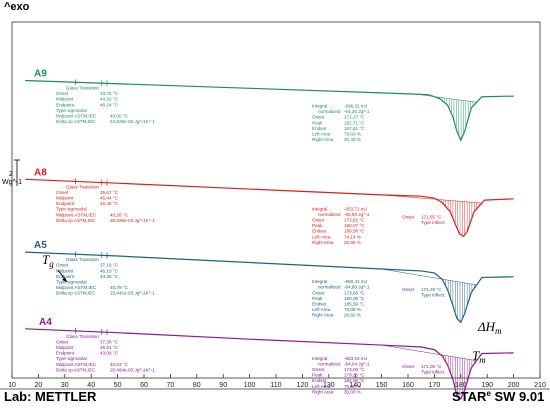  What do you see at coordinates (354, 369) in the screenshot?
I see `integral-row-value: 173,00 °C` at bounding box center [354, 369].